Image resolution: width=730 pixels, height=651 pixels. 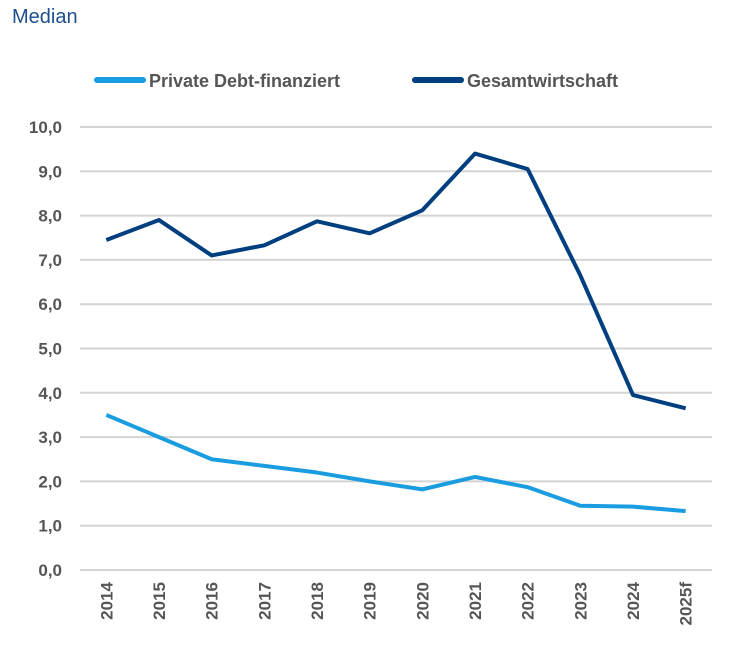 What do you see at coordinates (633, 600) in the screenshot?
I see `x-tick-label: 2024` at bounding box center [633, 600].